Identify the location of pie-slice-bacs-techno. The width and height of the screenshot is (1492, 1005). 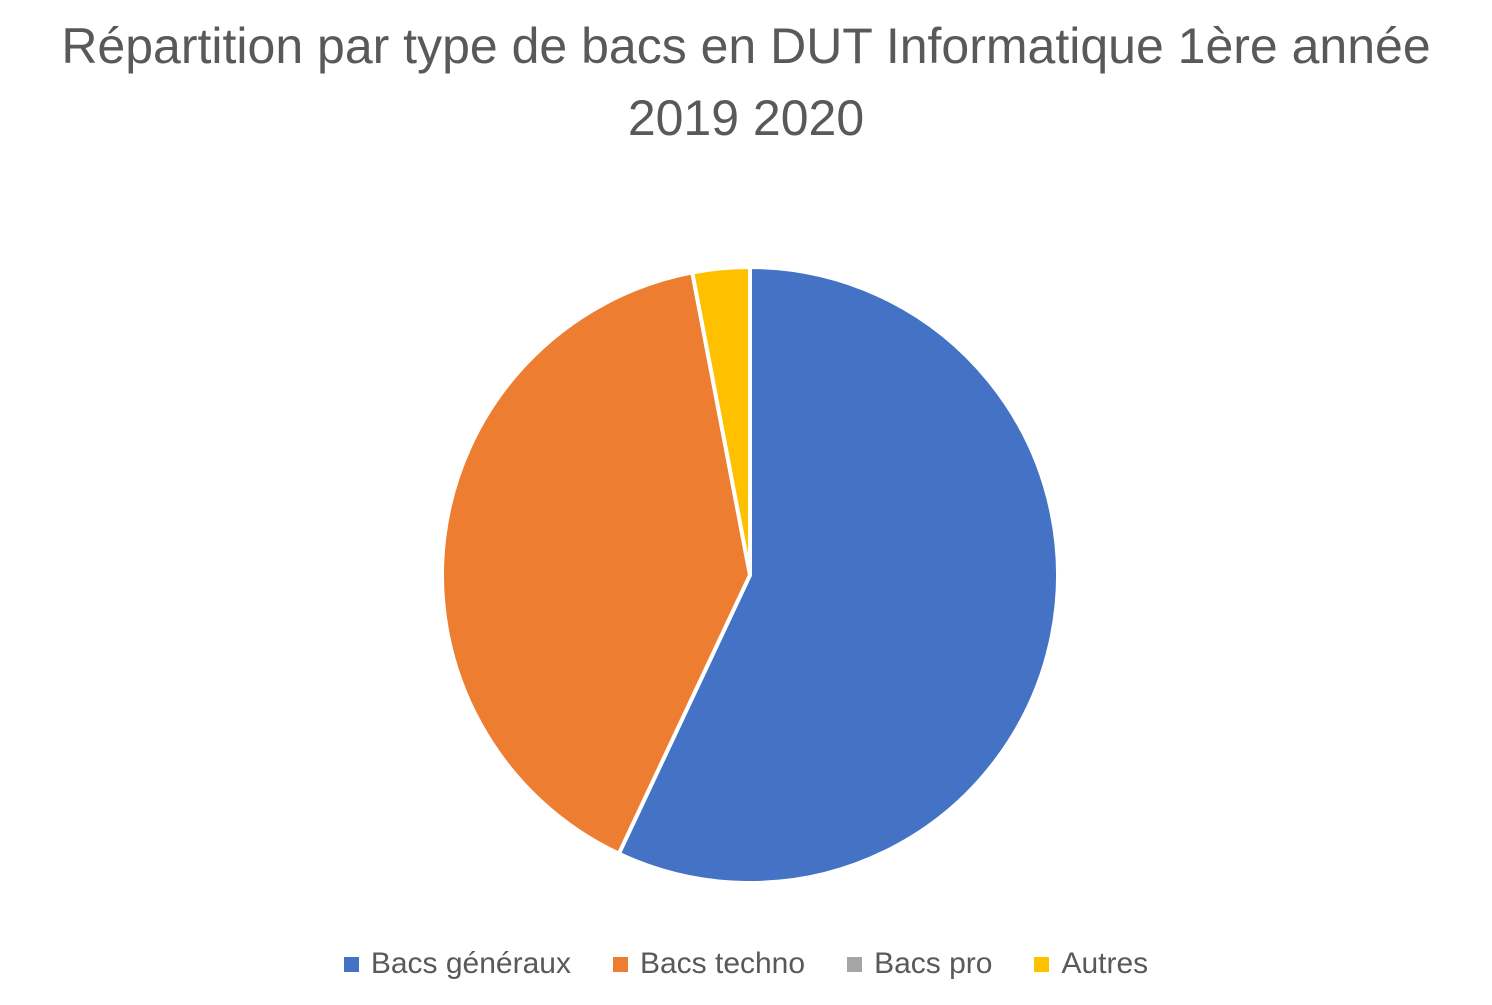
(596, 563).